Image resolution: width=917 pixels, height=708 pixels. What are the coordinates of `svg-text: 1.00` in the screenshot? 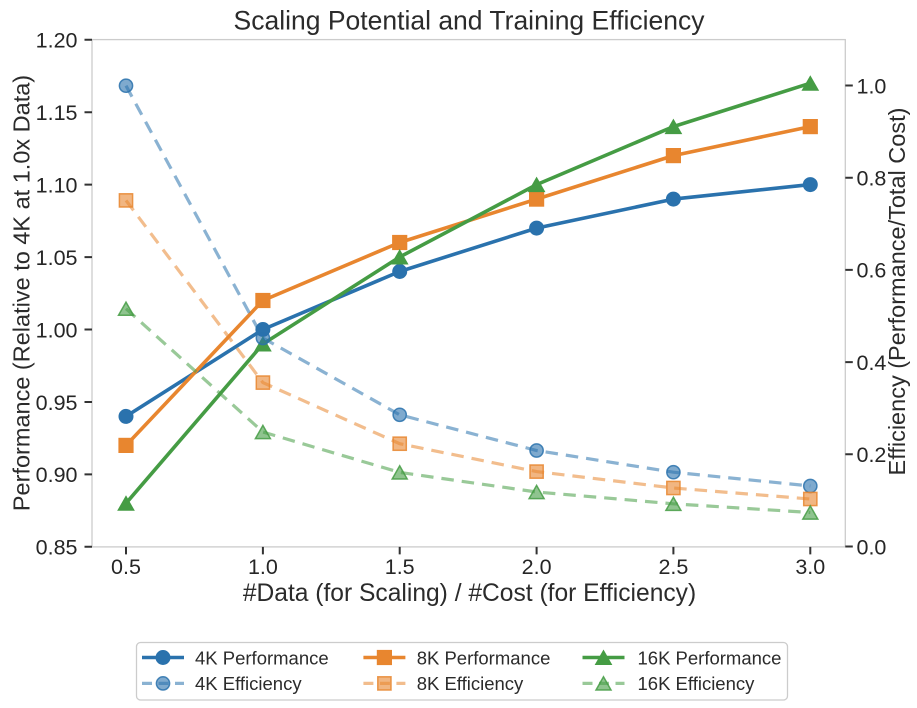 It's located at (57, 330).